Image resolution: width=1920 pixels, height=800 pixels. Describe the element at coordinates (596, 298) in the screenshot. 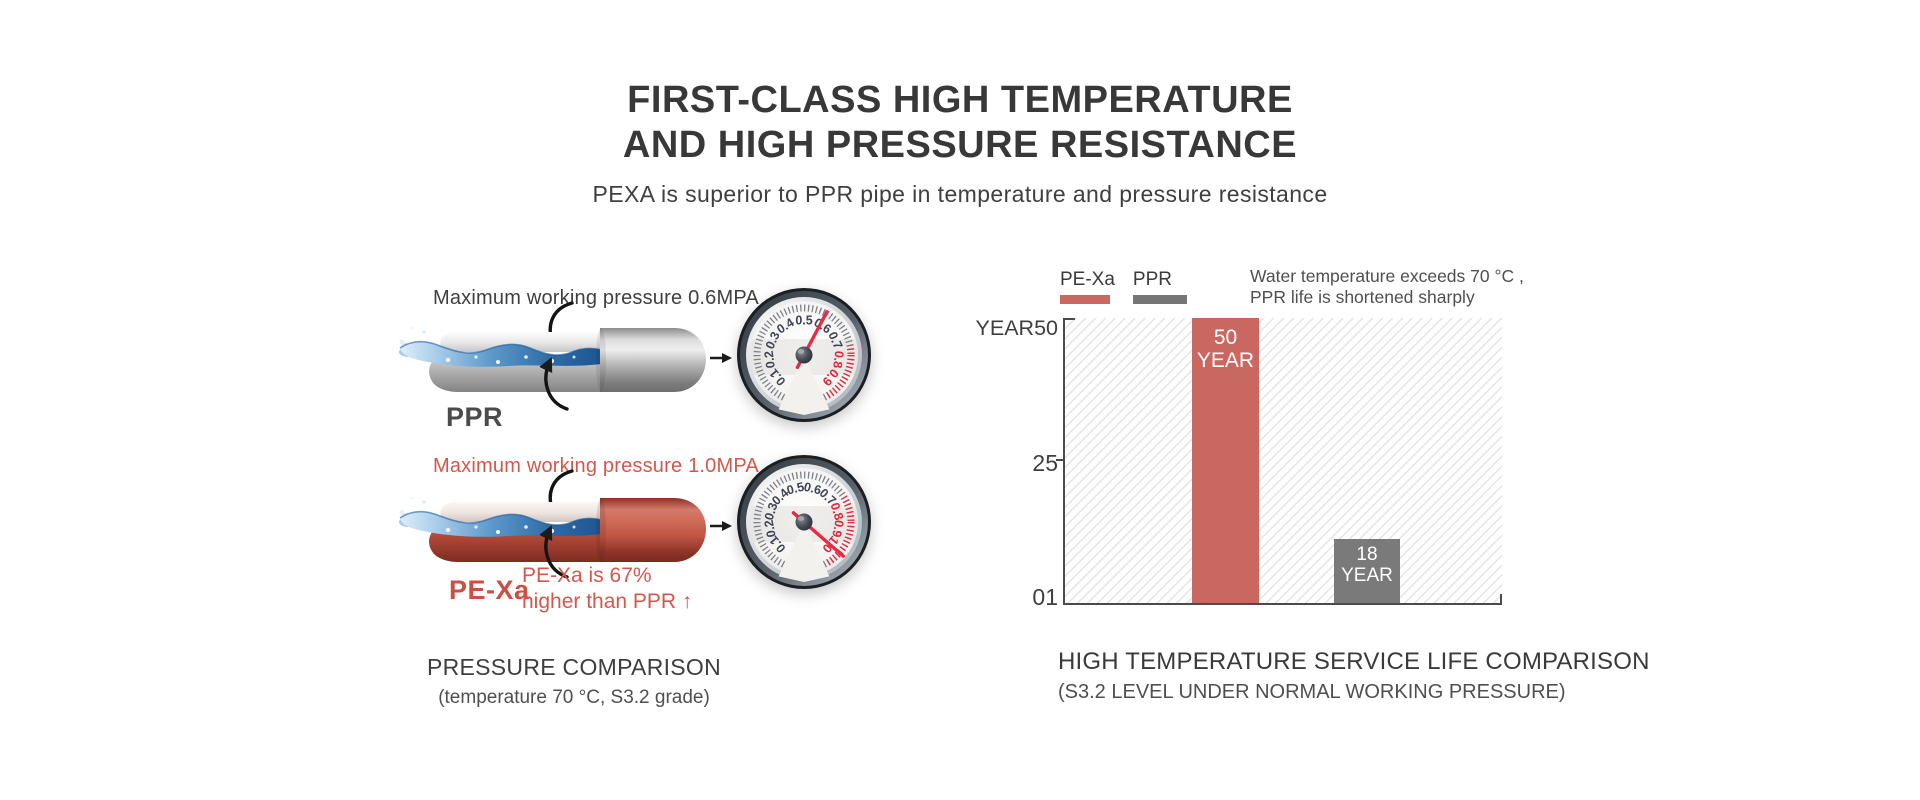

I see `ppr-pressure-annotation: Maximum working pressure 0.6MPA` at that location.